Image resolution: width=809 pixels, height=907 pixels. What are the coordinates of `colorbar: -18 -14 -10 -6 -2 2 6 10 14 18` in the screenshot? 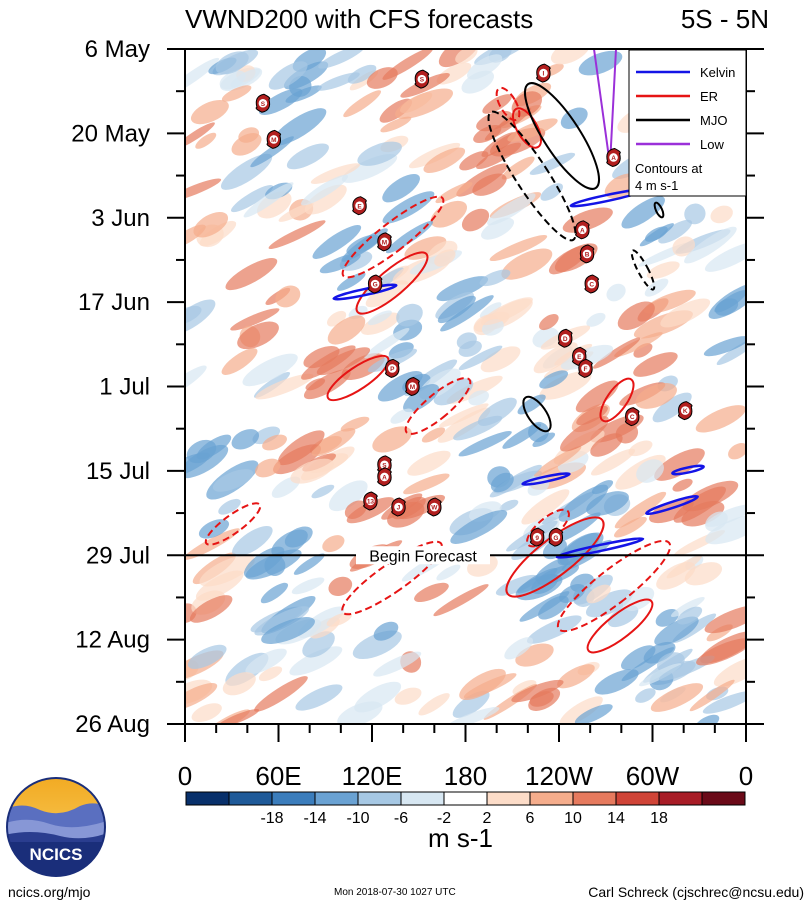 It's located at (465, 809).